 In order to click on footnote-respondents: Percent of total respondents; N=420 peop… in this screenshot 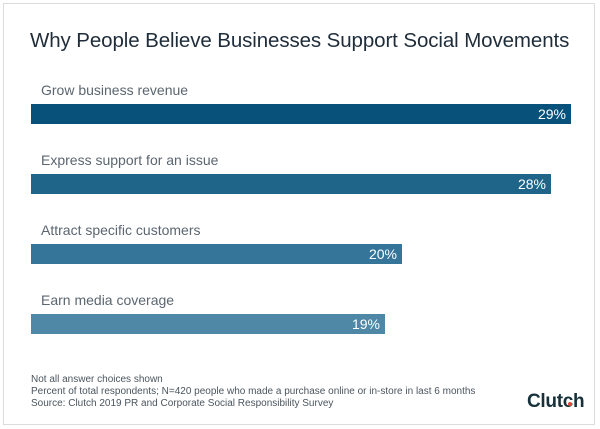, I will do `click(253, 391)`.